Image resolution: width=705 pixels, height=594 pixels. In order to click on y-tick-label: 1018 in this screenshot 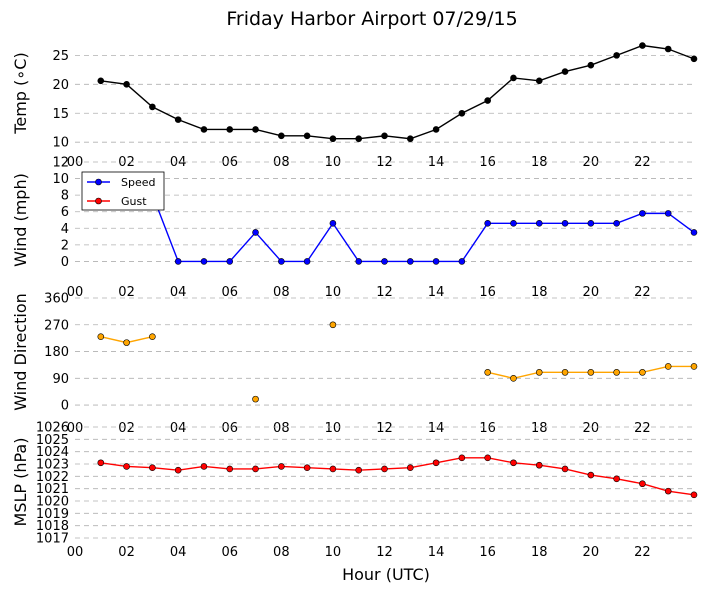, I will do `click(52, 526)`.